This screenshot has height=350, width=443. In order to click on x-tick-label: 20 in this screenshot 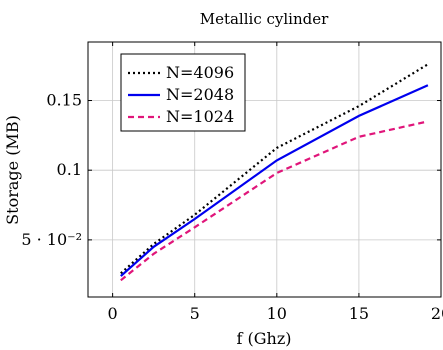, I will do `click(437, 313)`.